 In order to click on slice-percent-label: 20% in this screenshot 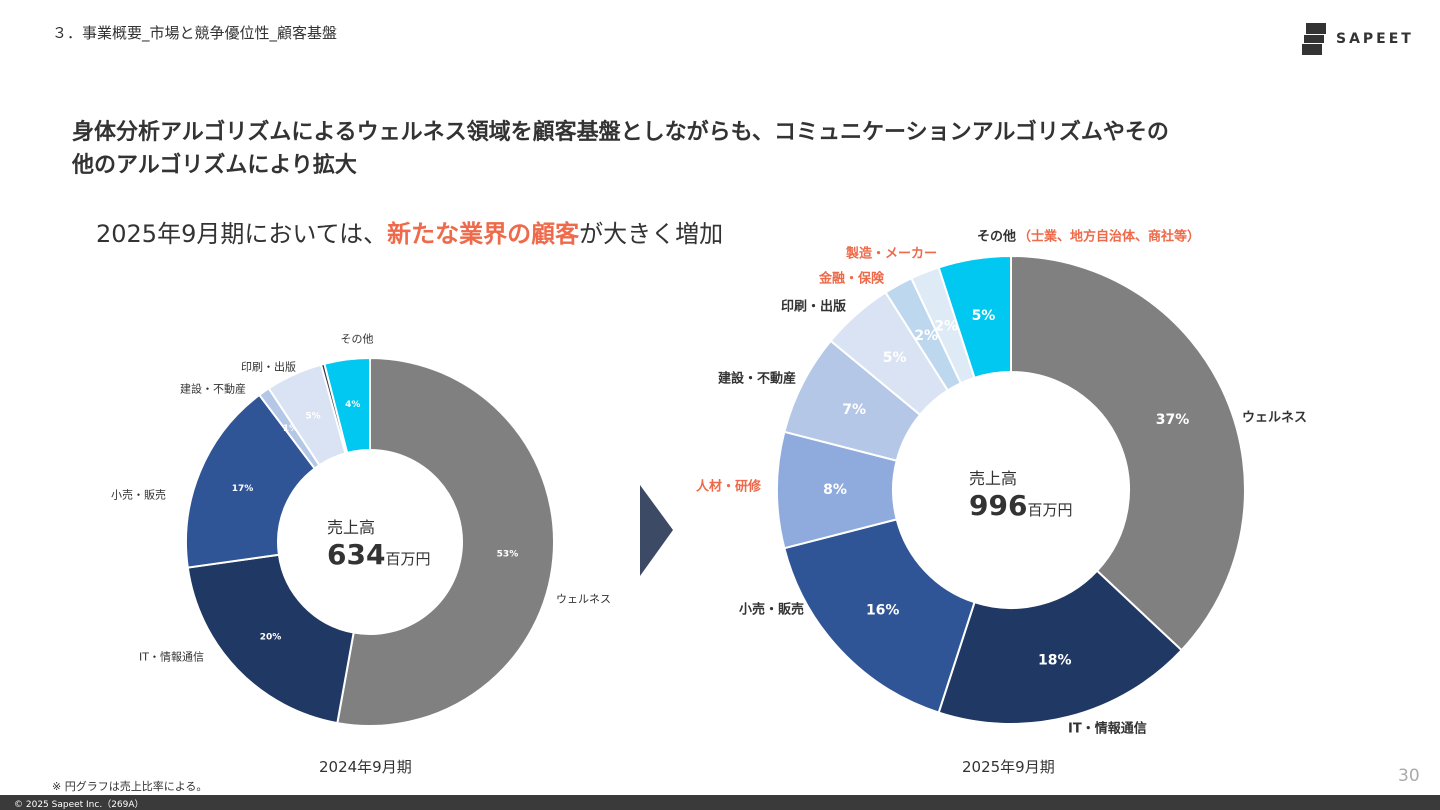, I will do `click(271, 638)`.